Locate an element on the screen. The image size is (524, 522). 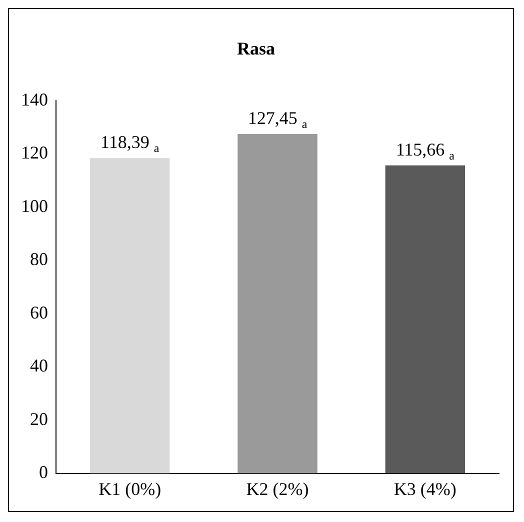
x-tick-label: K3 (4%) is located at coordinates (425, 488).